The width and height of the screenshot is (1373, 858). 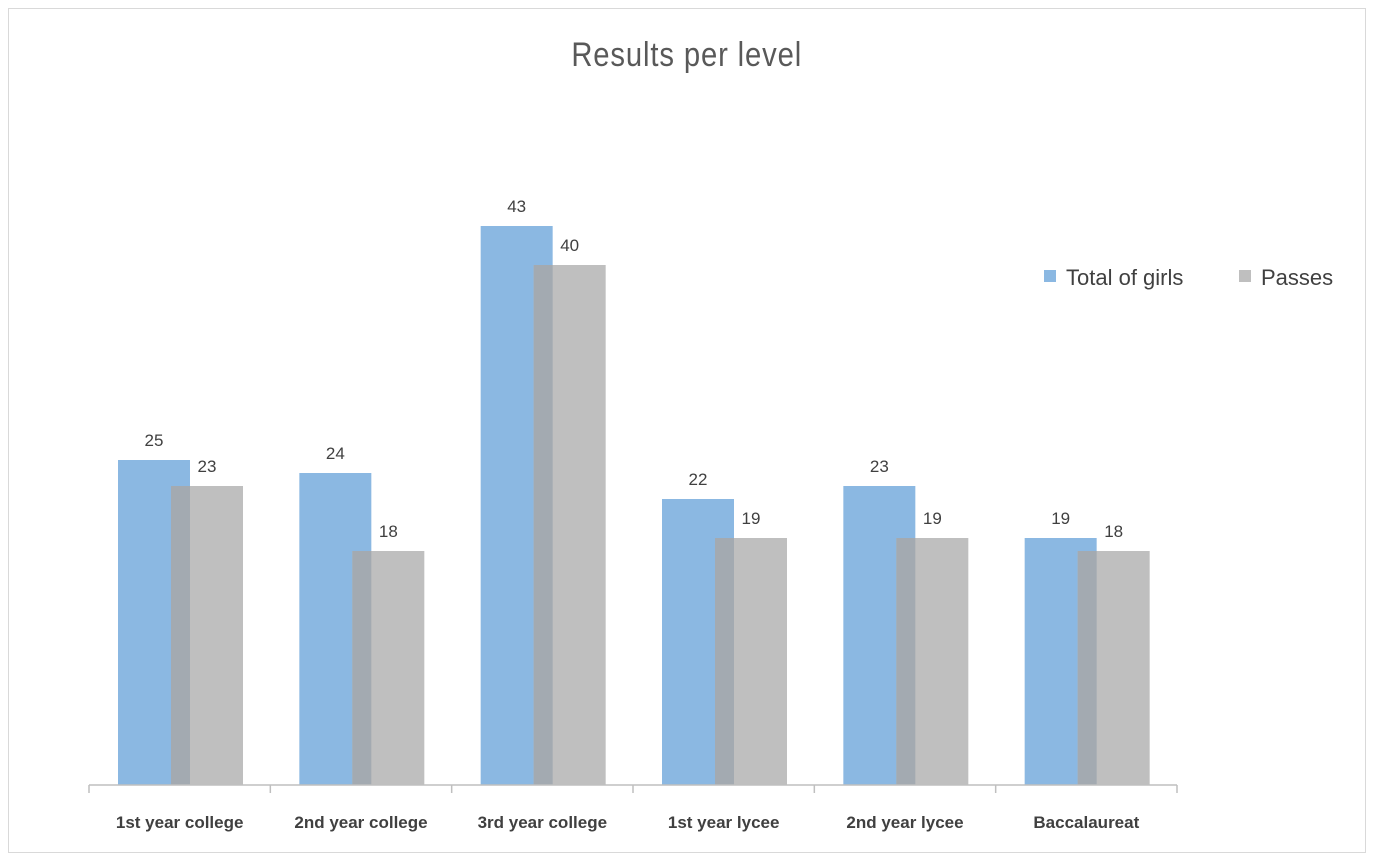 What do you see at coordinates (154, 440) in the screenshot?
I see `data-label-total-of-girls: 25` at bounding box center [154, 440].